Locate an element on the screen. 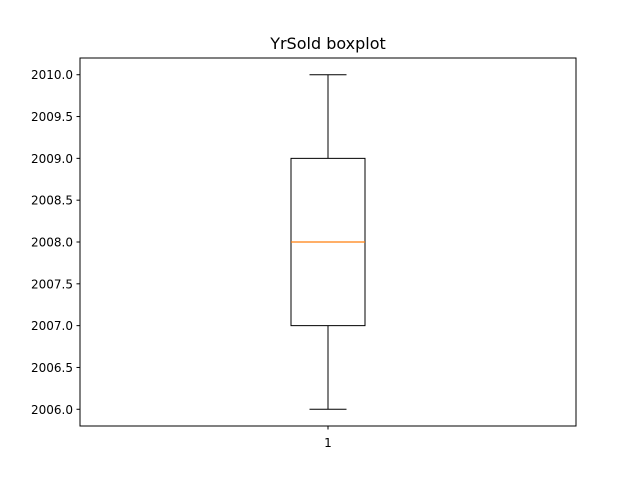 The height and width of the screenshot is (485, 640). y-tick-label: 2010.0 is located at coordinates (52, 75).